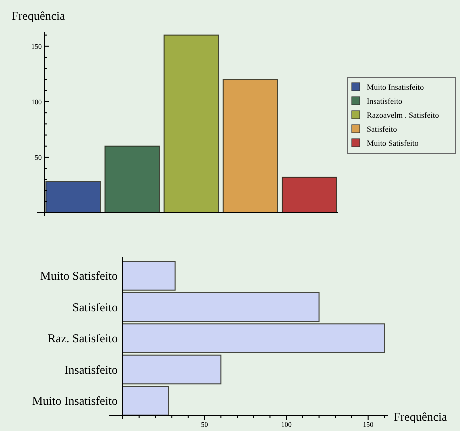  What do you see at coordinates (95, 307) in the screenshot?
I see `y-tick-label: Satisfeito` at bounding box center [95, 307].